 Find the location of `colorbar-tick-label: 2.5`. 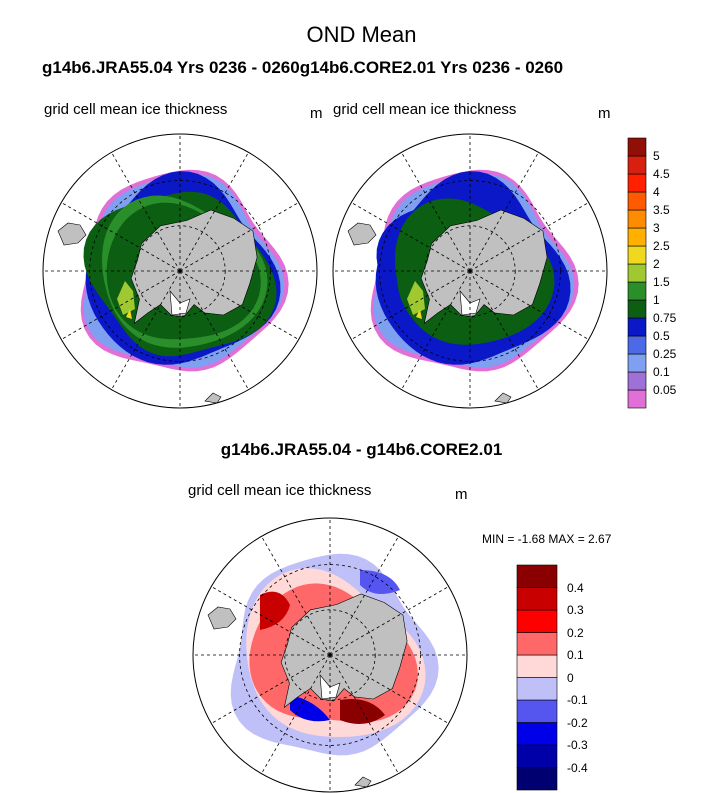

colorbar-tick-label: 2.5 is located at coordinates (661, 246).